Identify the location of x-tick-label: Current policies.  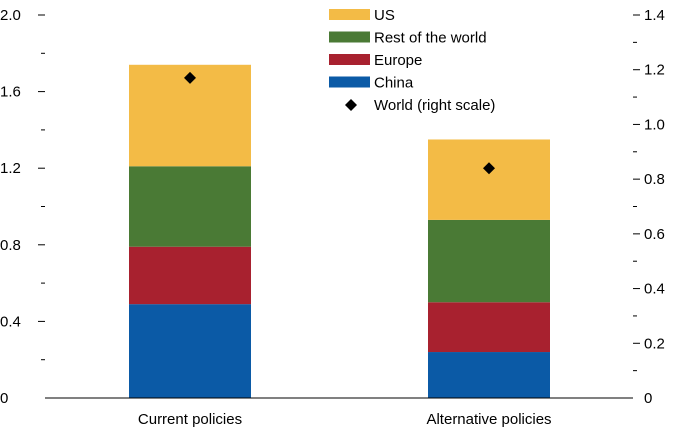
(190, 419).